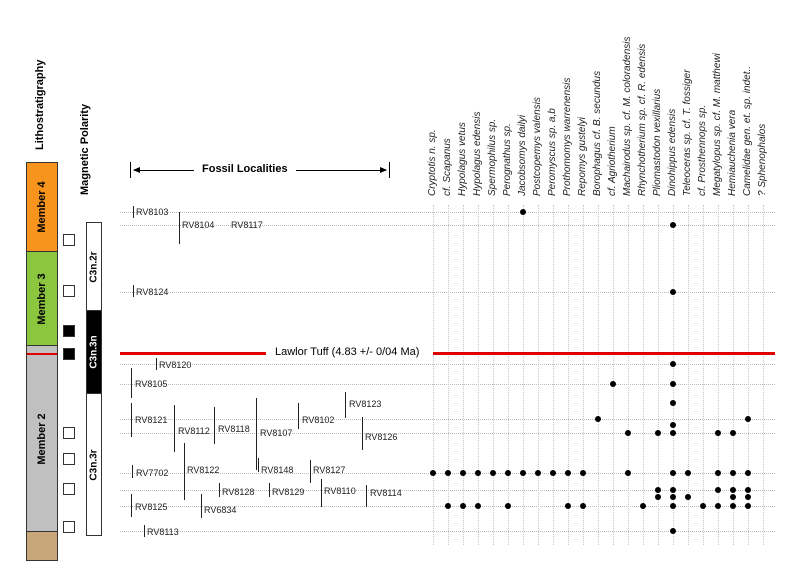 This screenshot has height=568, width=800. I want to click on taxon-name: Jacobsomys dailyi, so click(522, 155).